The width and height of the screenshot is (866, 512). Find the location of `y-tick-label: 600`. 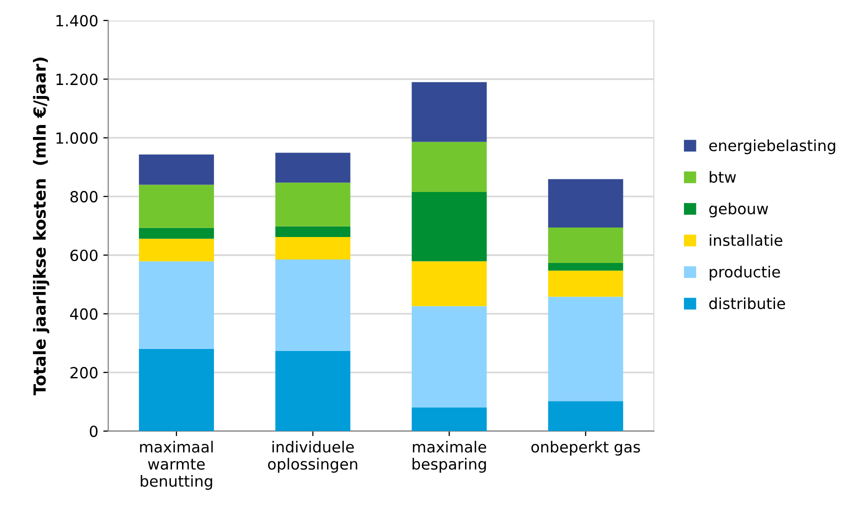

y-tick-label: 600 is located at coordinates (84, 256).